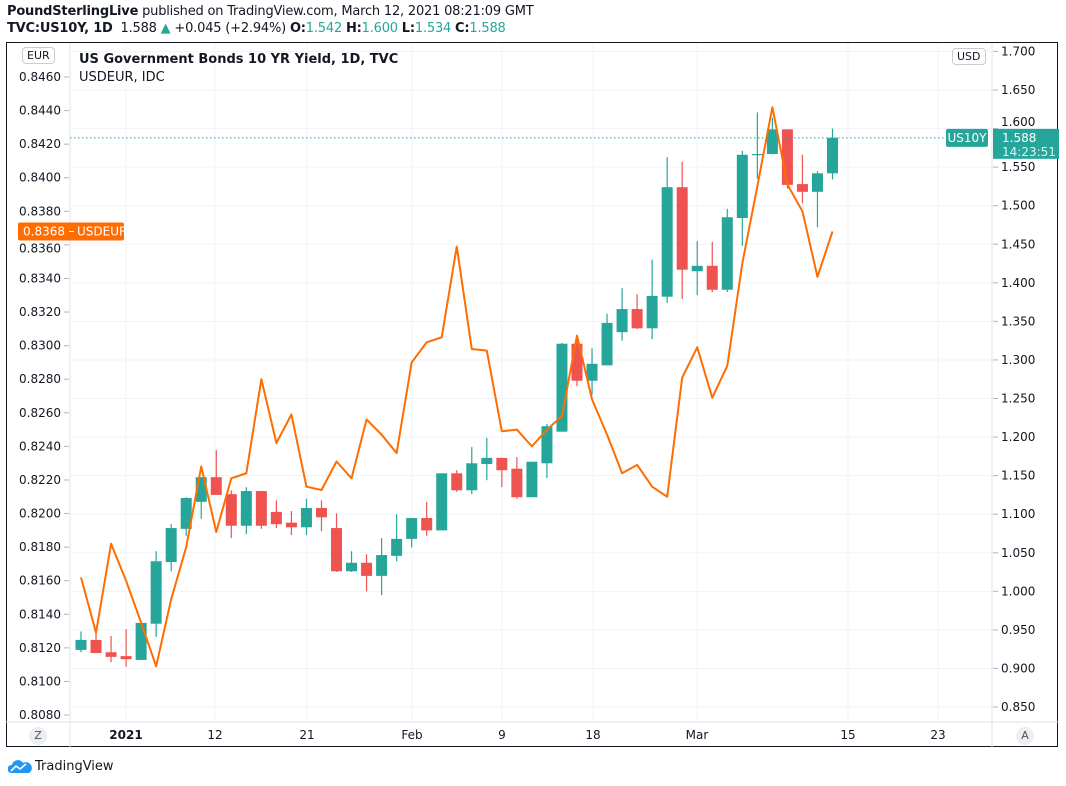  I want to click on last-price-label: 1.588, so click(1019, 138).